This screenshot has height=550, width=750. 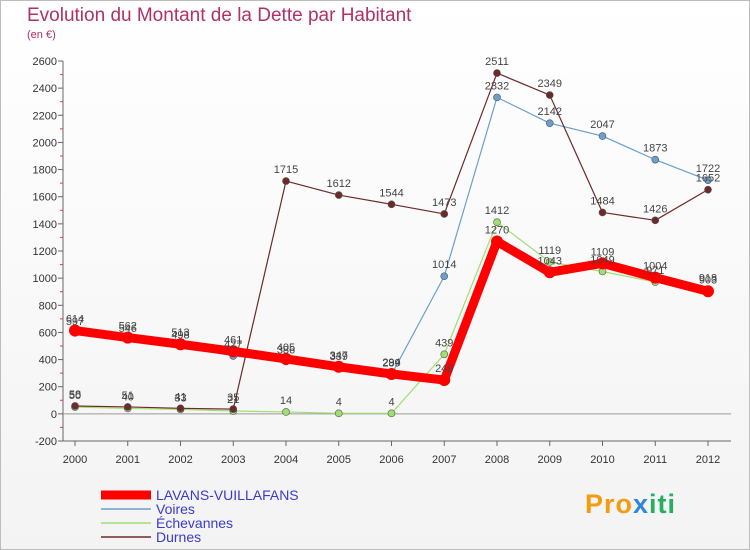 I want to click on data-label-durnes: 58, so click(x=75, y=395).